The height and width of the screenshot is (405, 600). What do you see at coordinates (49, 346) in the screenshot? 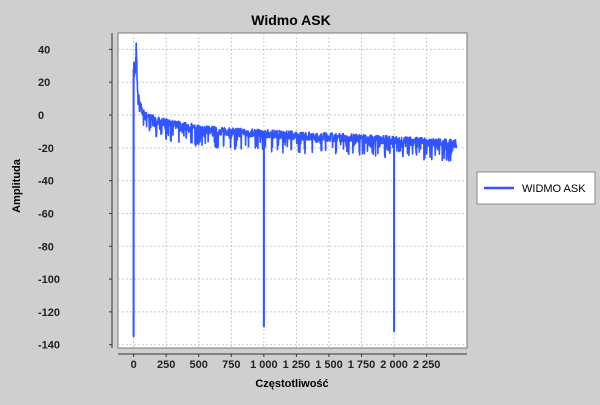
I see `y-tick-label: -140` at bounding box center [49, 346].